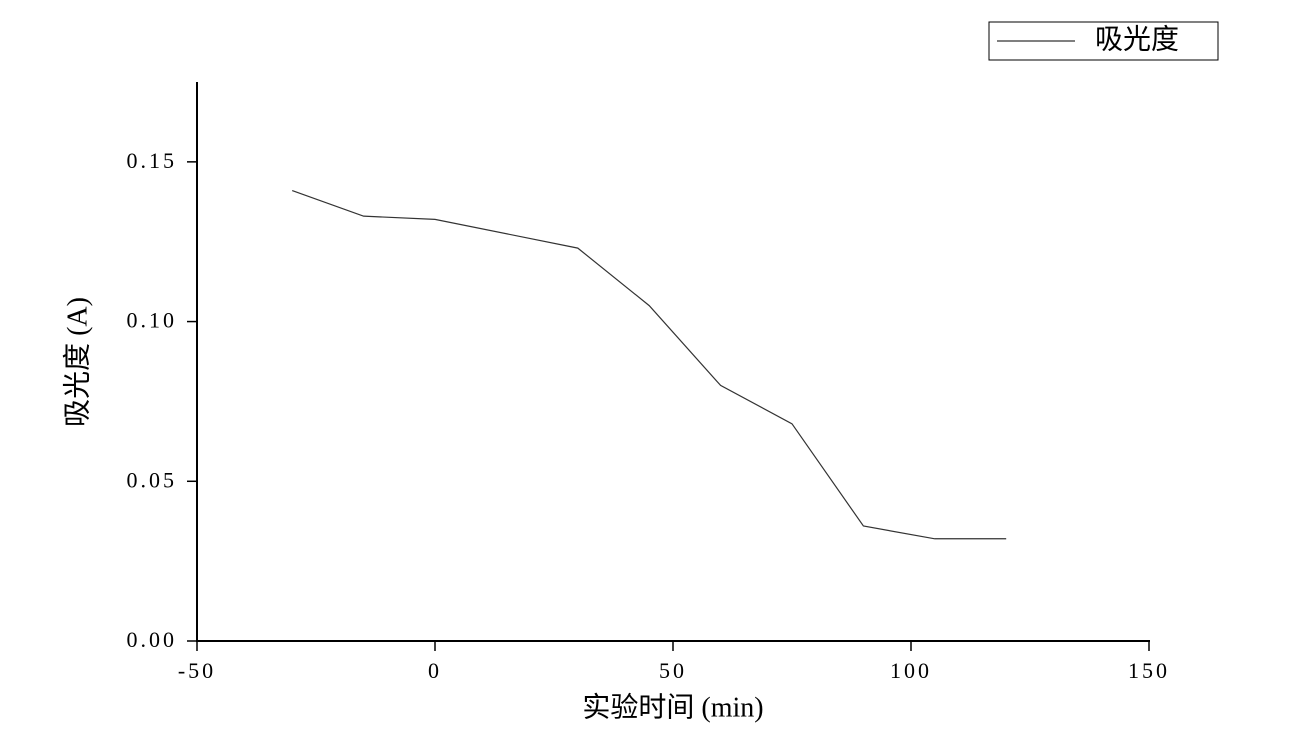 Image resolution: width=1314 pixels, height=745 pixels. I want to click on y-tick-label: 0.00, so click(152, 639).